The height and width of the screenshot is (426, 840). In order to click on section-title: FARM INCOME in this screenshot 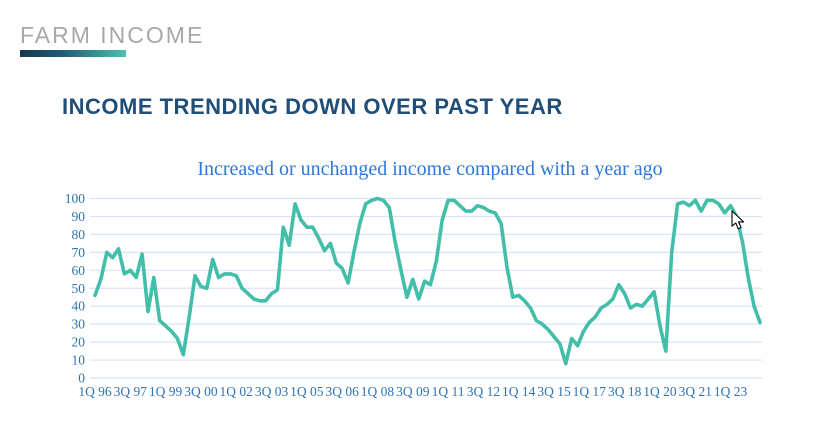, I will do `click(112, 35)`.